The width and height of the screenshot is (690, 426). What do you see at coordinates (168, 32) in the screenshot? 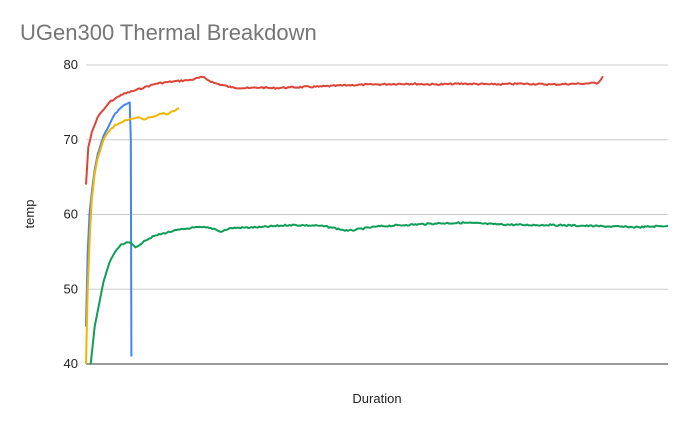
I see `chart-title: UGen300 Thermal Breakdown` at bounding box center [168, 32].